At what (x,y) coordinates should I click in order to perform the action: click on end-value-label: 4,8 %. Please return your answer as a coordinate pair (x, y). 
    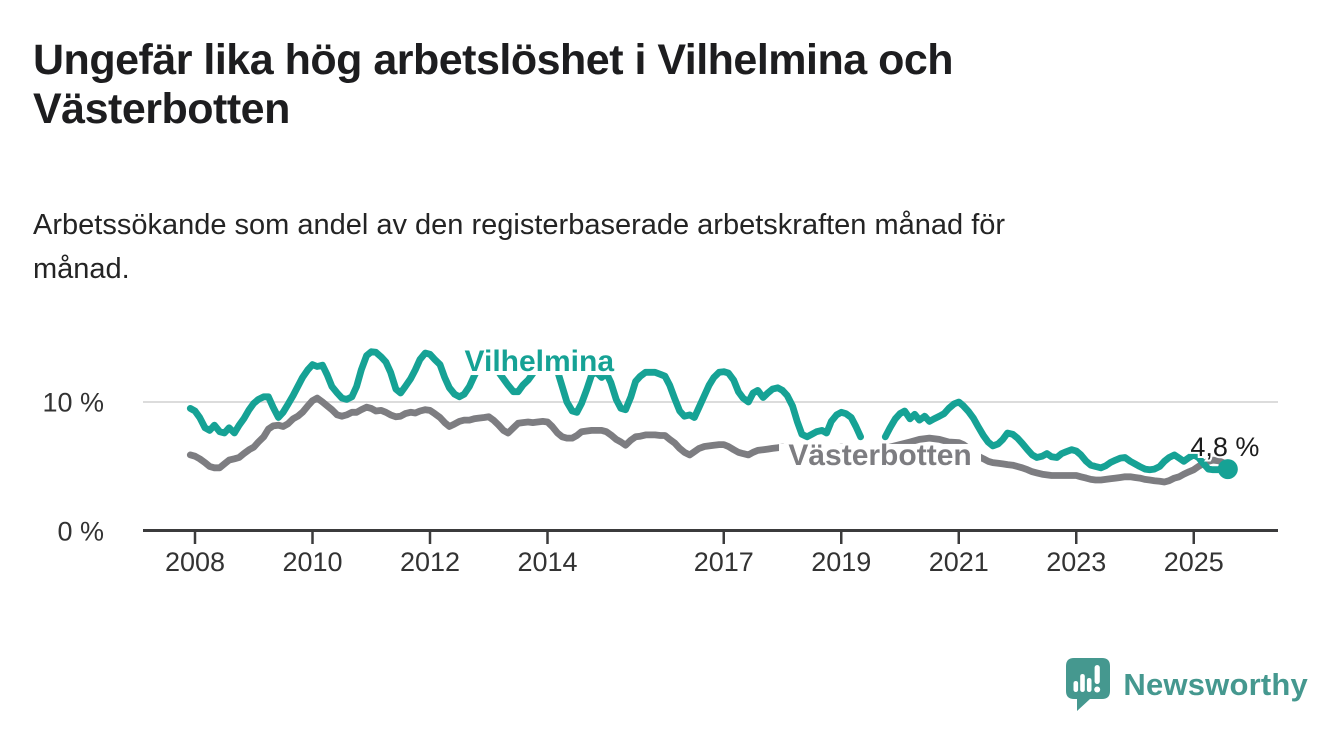
    Looking at the image, I should click on (1224, 447).